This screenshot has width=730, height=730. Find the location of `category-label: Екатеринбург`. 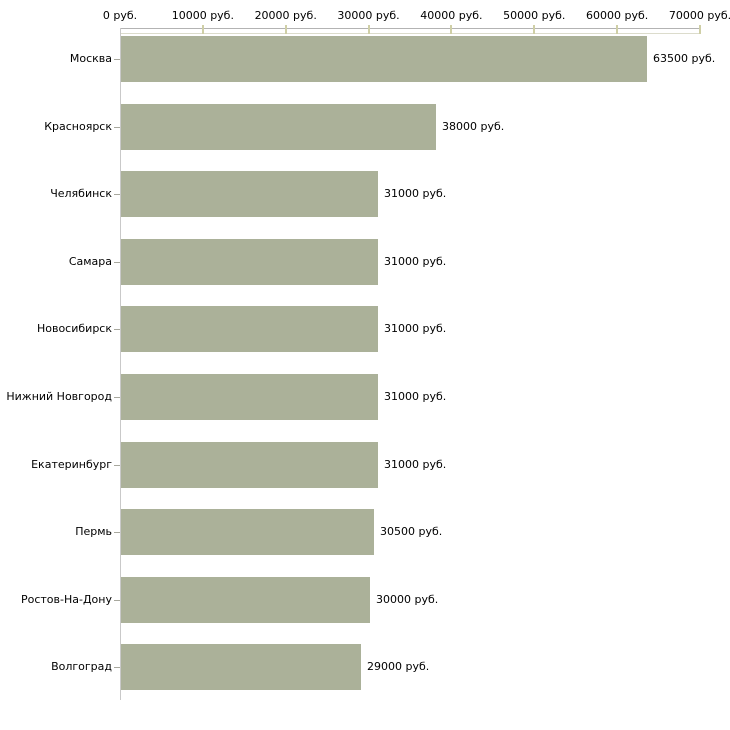

category-label: Екатеринбург is located at coordinates (71, 464).